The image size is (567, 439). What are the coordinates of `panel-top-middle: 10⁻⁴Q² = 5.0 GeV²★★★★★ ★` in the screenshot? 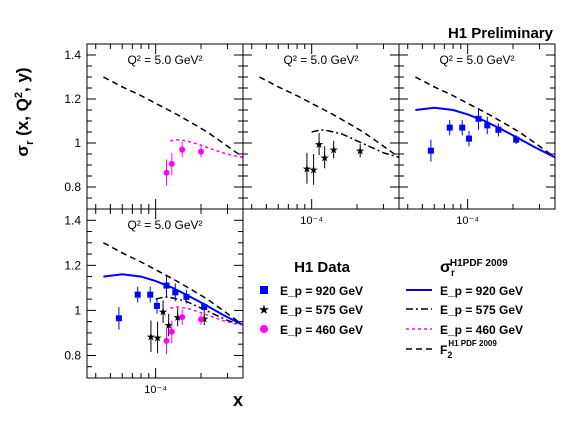 It's located at (321, 135).